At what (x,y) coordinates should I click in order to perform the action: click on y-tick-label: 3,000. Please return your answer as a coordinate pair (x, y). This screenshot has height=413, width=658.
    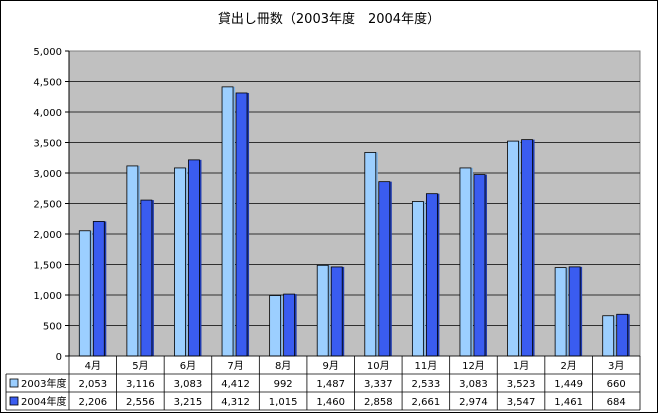
    Looking at the image, I should click on (47, 174).